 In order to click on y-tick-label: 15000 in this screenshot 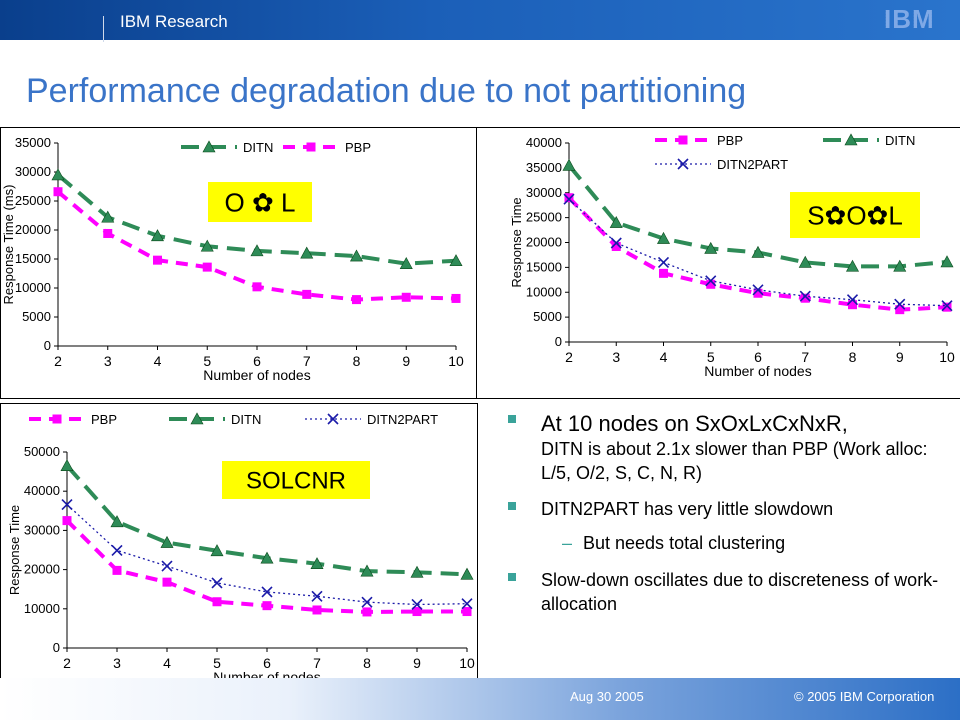, I will do `click(544, 266)`.